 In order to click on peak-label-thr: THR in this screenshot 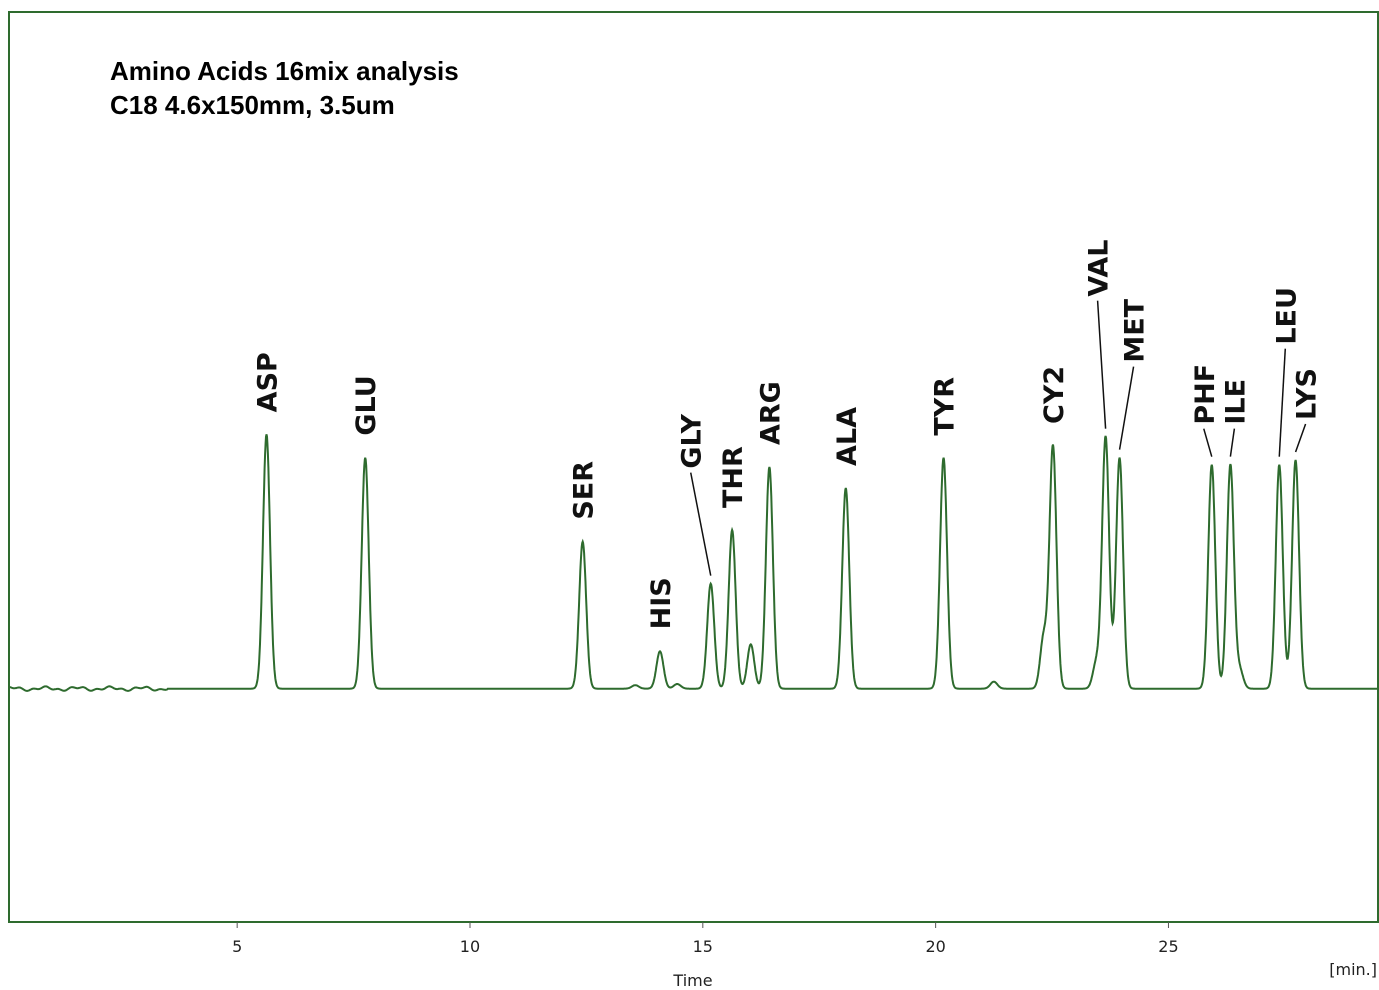, I will do `click(733, 477)`.